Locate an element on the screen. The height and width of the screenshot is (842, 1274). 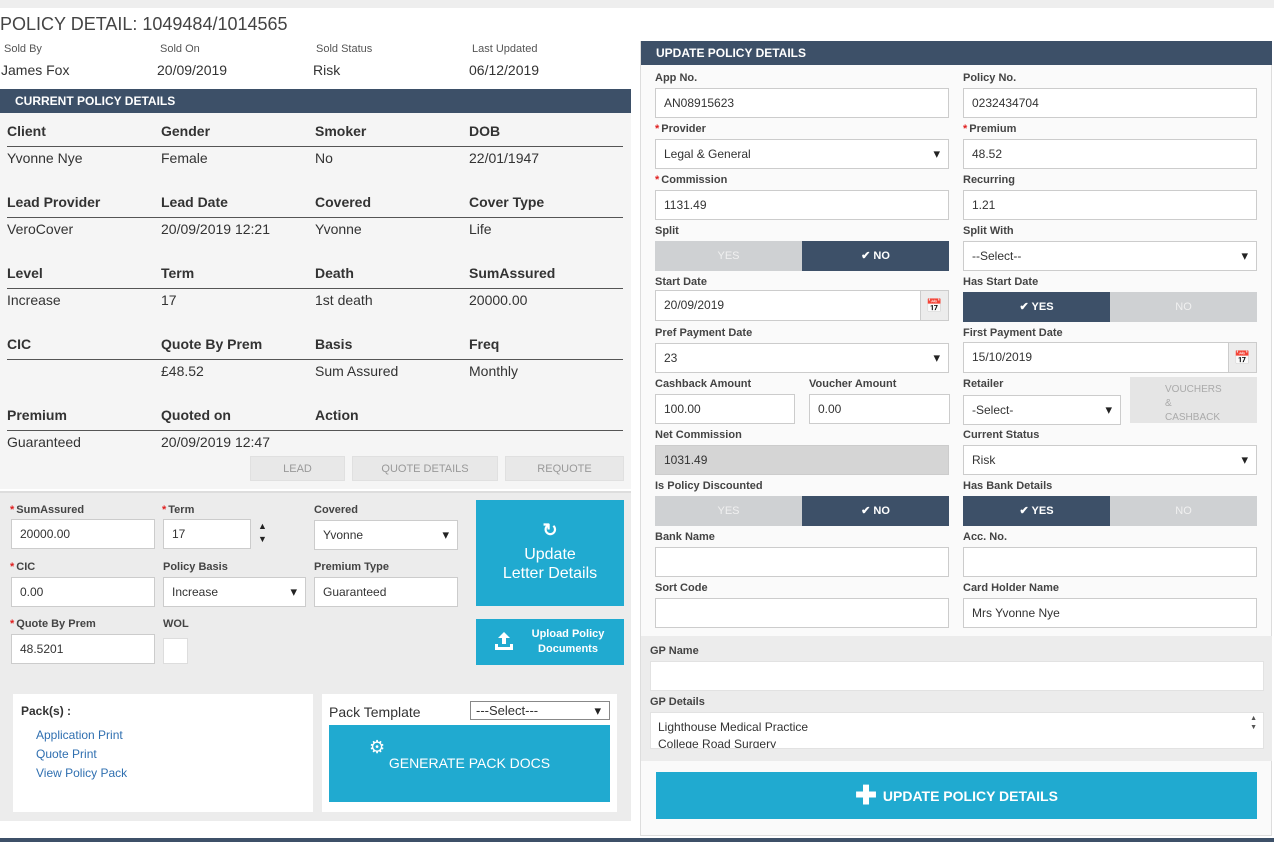
gp-details-line: College Road Surgery is located at coordinates (717, 743).